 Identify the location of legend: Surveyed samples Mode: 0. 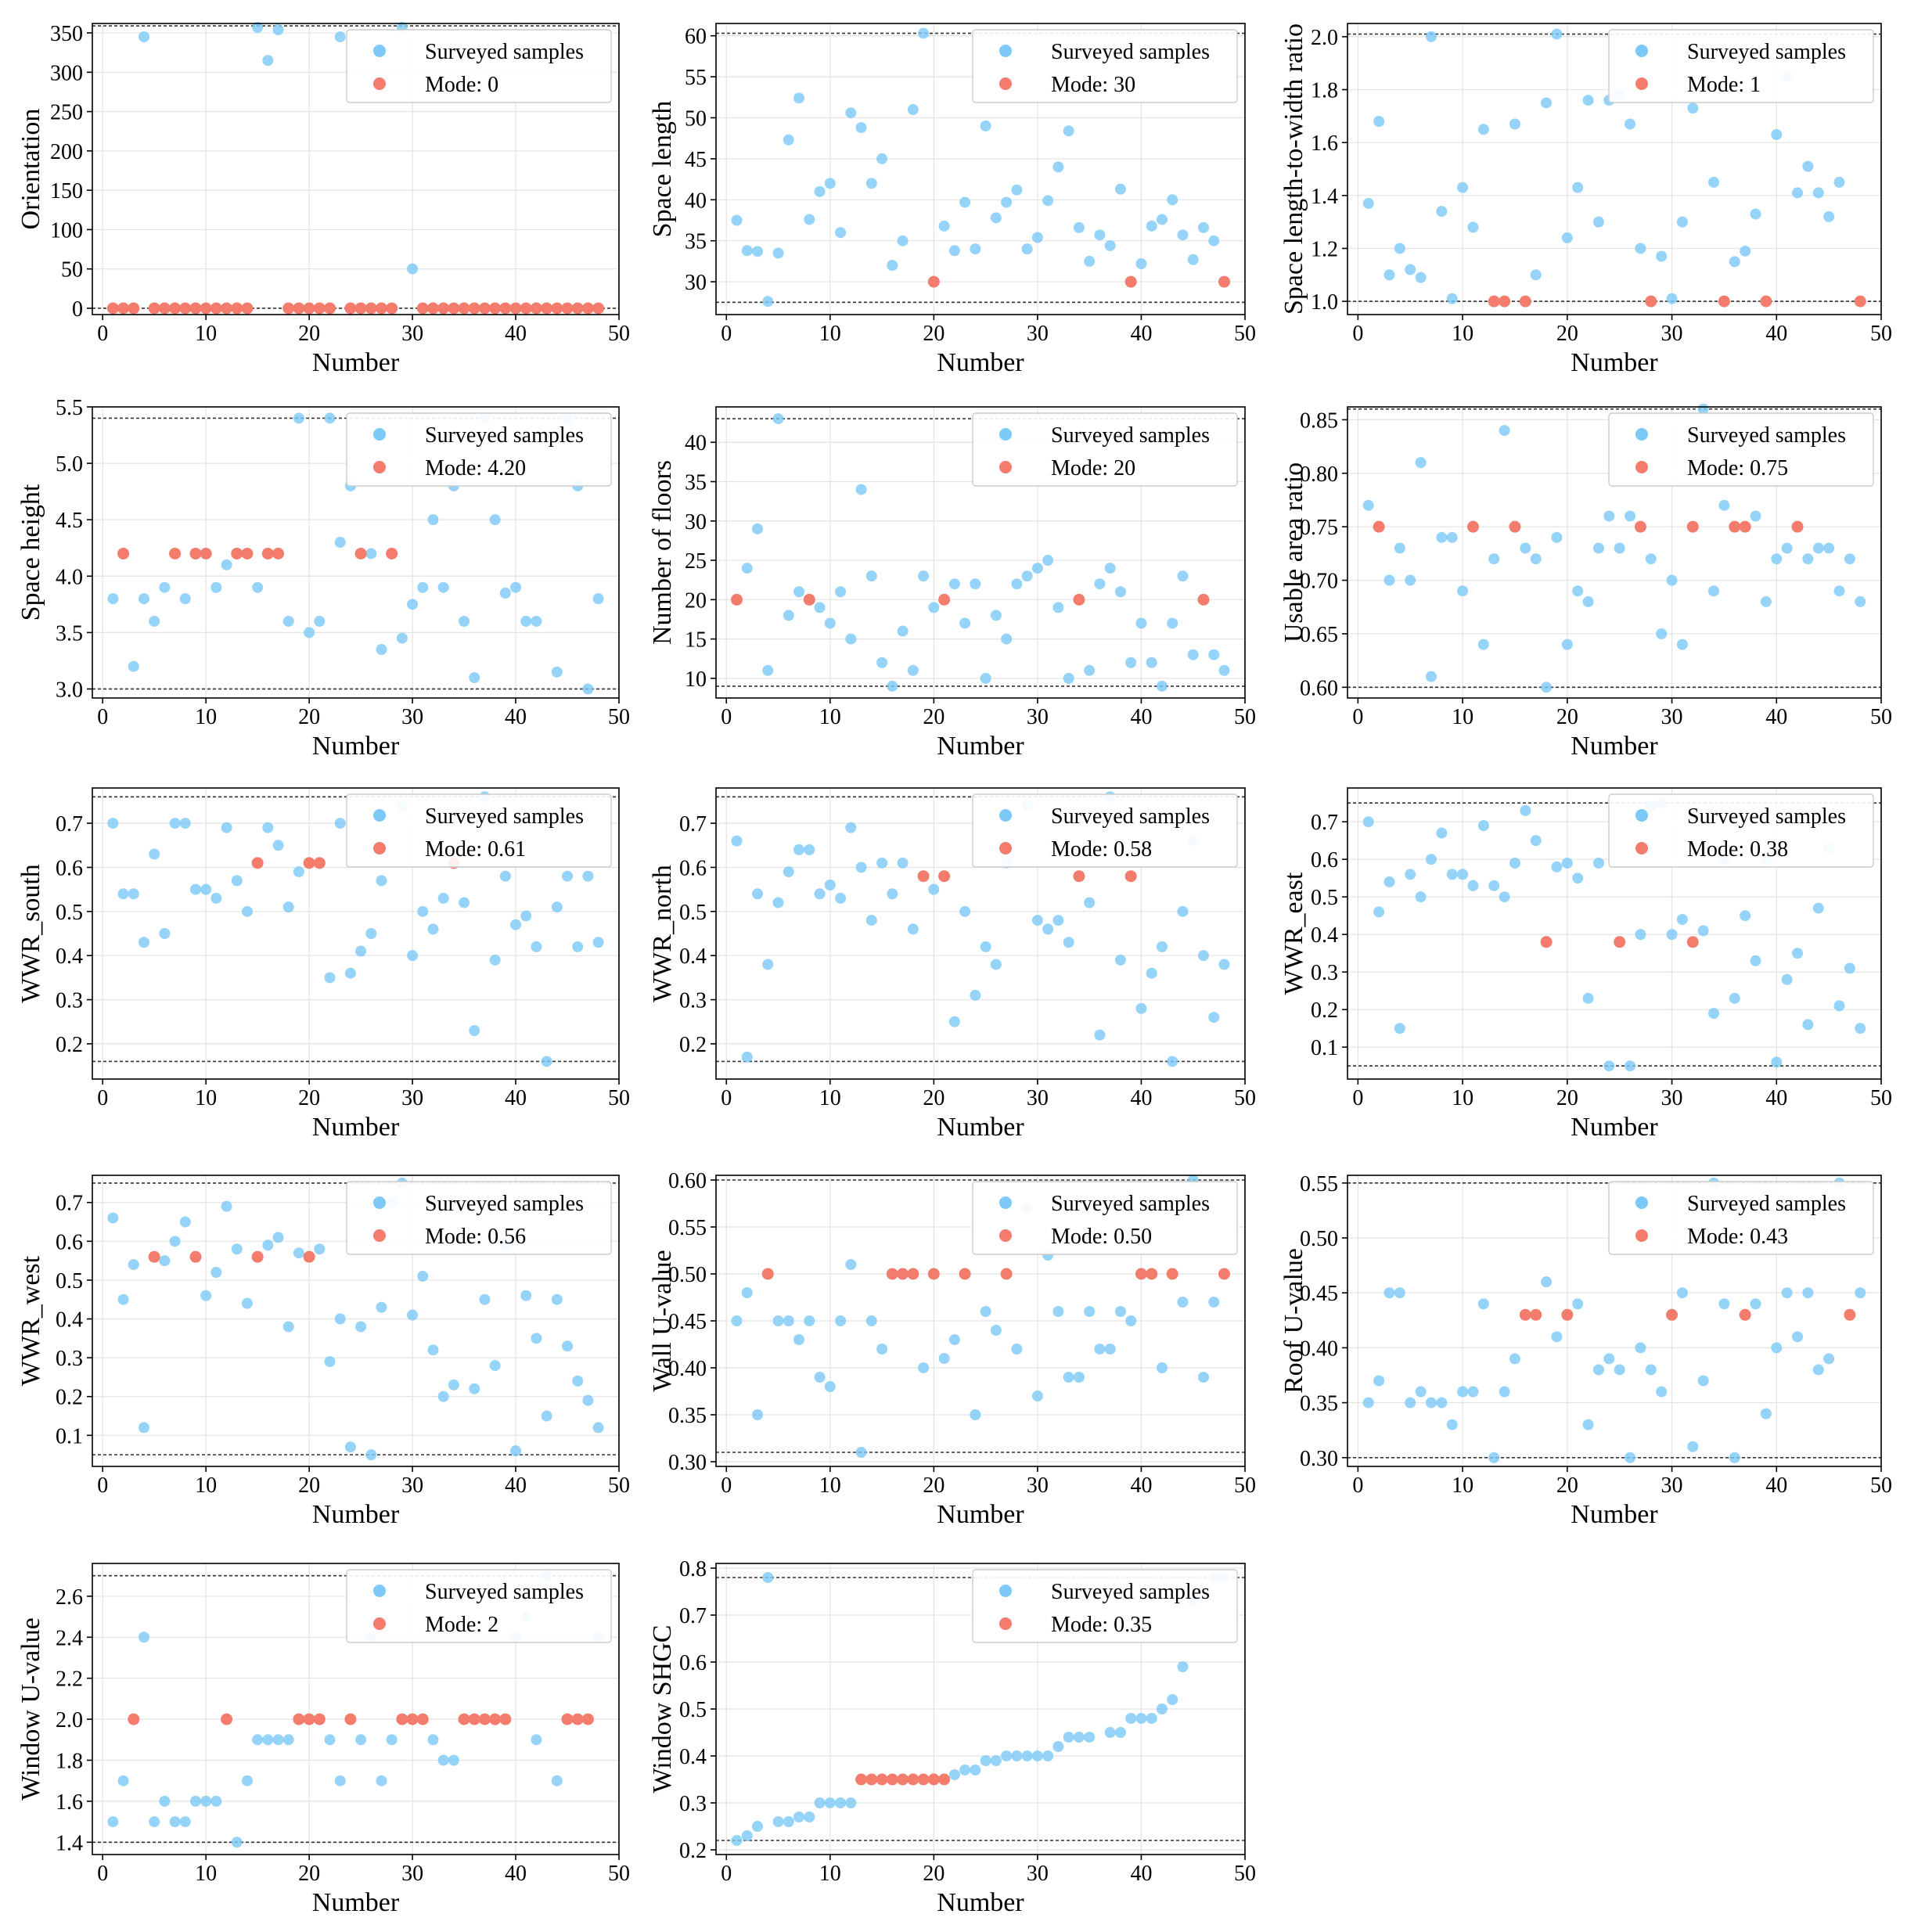
(479, 66).